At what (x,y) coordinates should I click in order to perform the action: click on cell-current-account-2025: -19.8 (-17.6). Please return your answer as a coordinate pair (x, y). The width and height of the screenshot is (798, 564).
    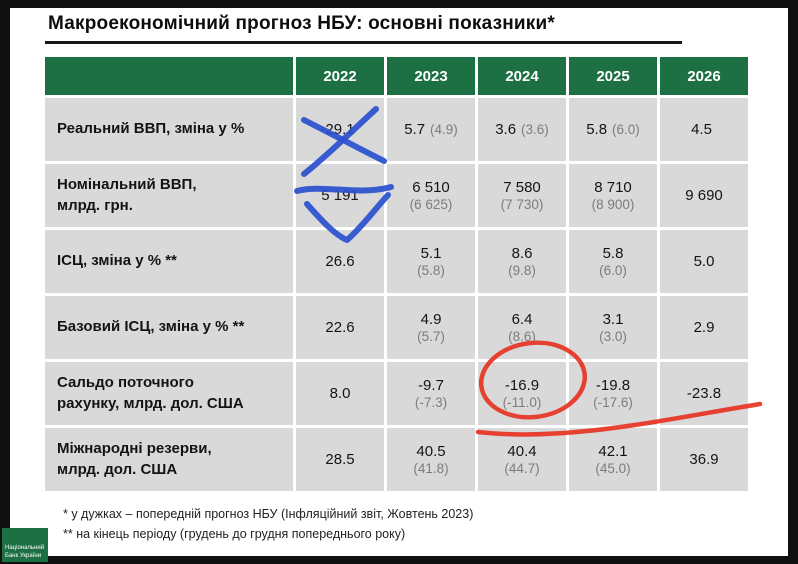
    Looking at the image, I should click on (613, 393).